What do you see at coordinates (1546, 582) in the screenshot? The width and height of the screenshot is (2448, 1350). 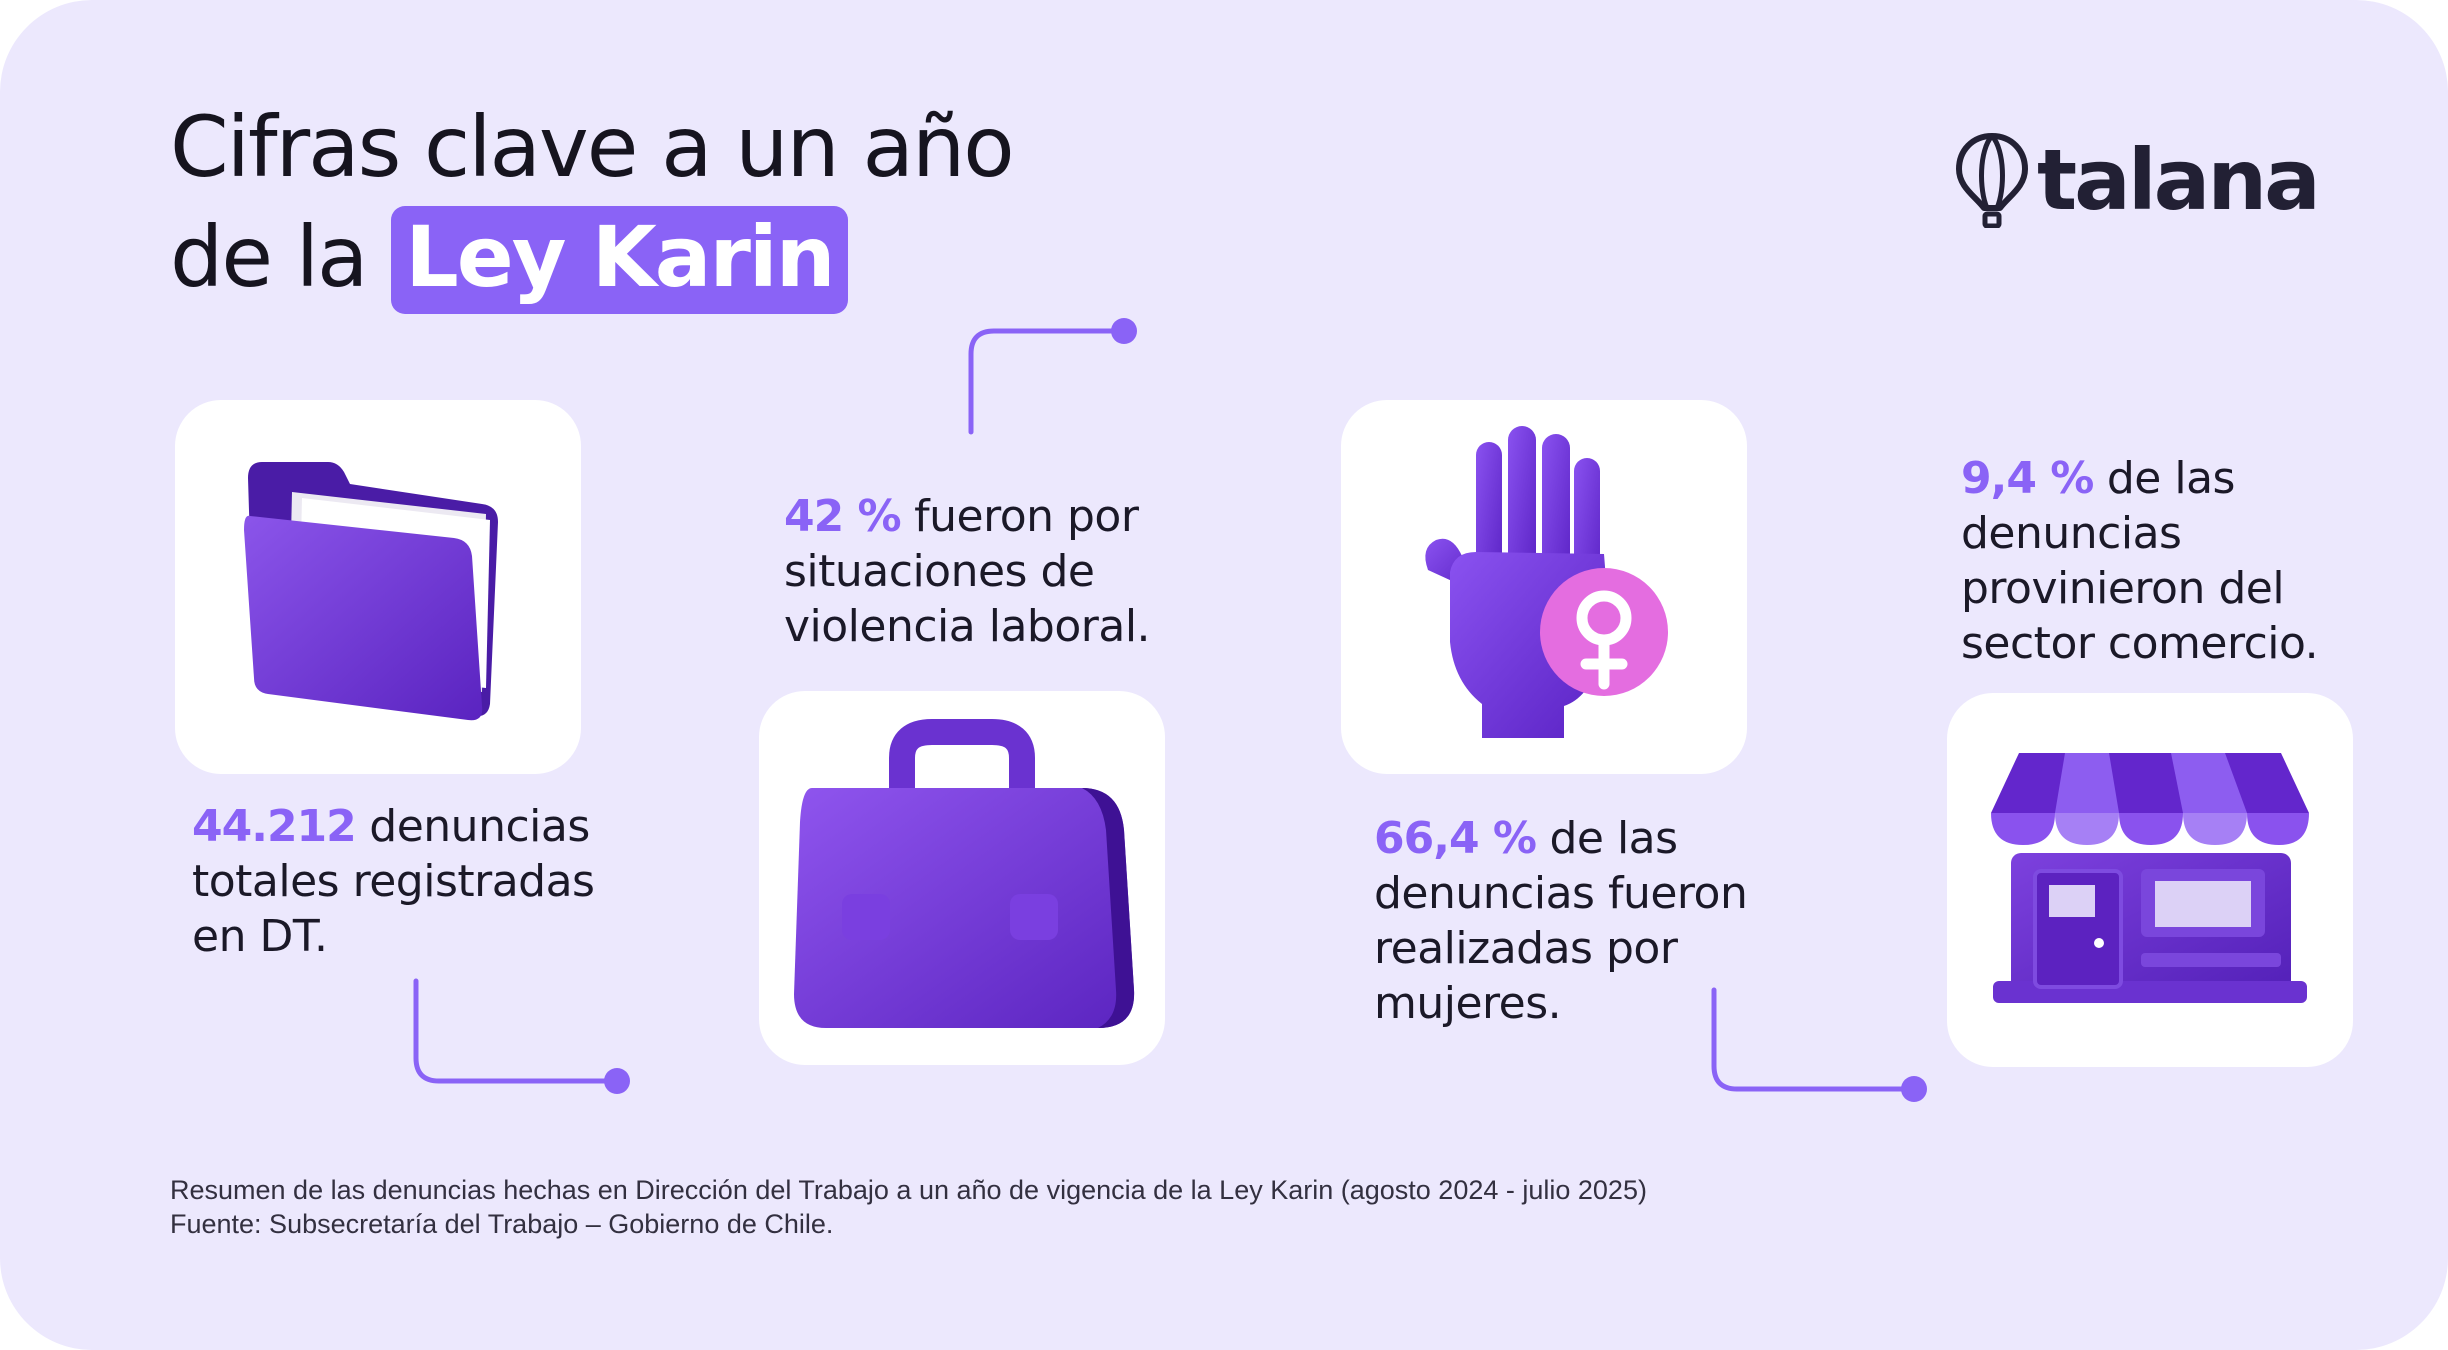 I see `raised-hand-female-symbol-icon` at bounding box center [1546, 582].